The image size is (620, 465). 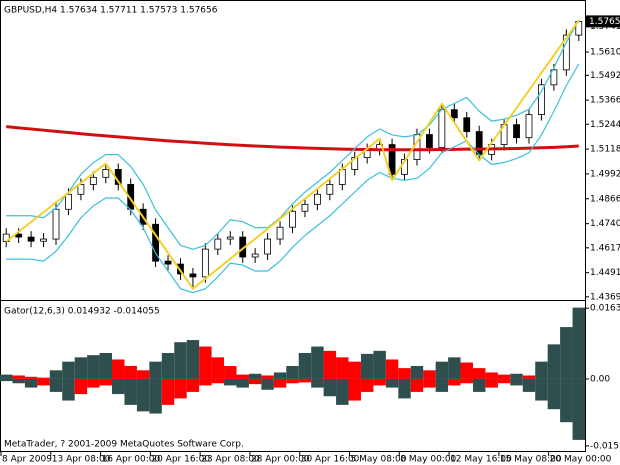 I want to click on x-tick-label: 20 Apr 16:00, so click(x=180, y=460).